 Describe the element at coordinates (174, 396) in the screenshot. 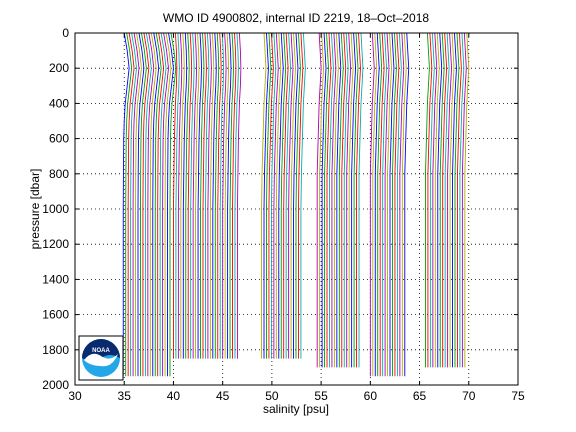

I see `x-tick-label: 40` at that location.